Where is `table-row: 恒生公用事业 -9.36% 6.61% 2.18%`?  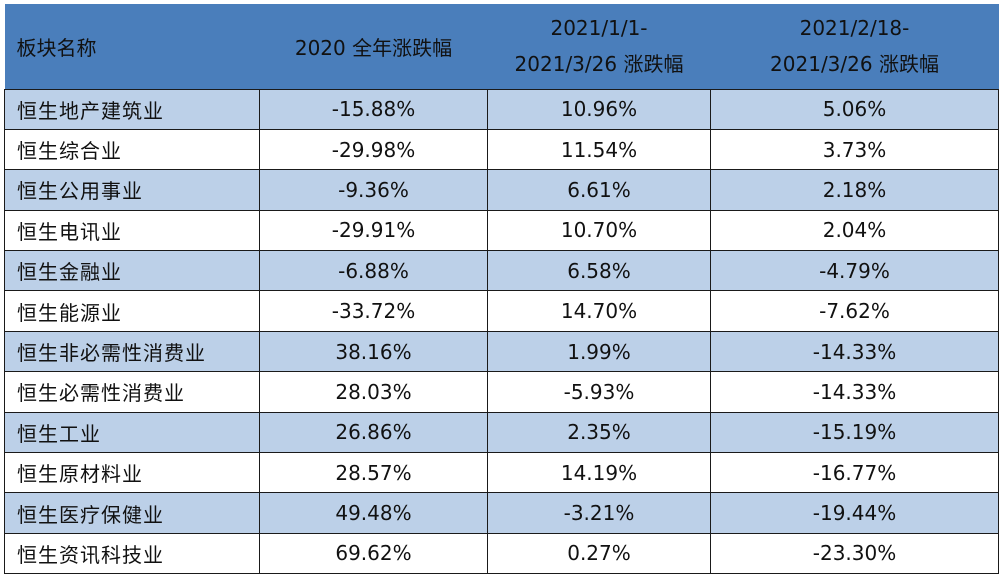 table-row: 恒生公用事业 -9.36% 6.61% 2.18% is located at coordinates (501, 190).